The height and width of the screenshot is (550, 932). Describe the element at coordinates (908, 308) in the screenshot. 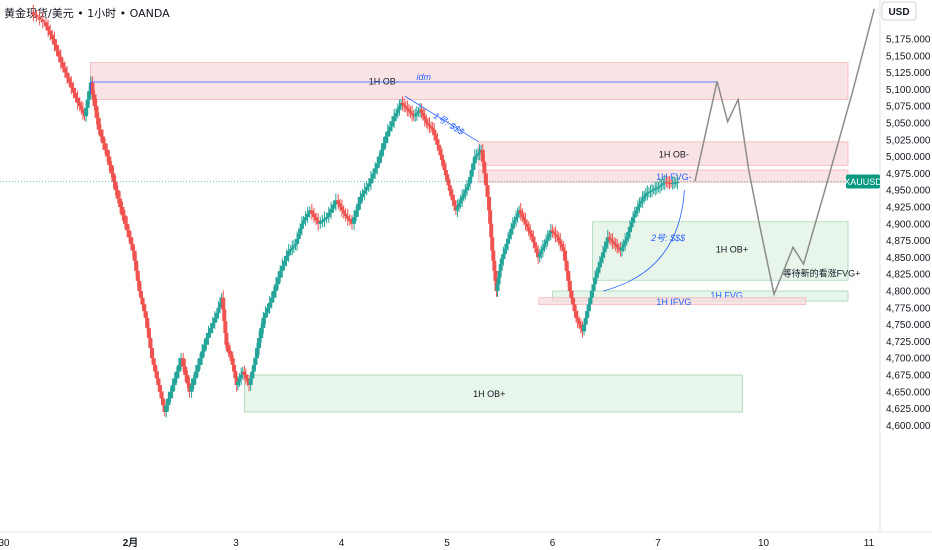

I see `y-tick-16: 4,775.000` at that location.